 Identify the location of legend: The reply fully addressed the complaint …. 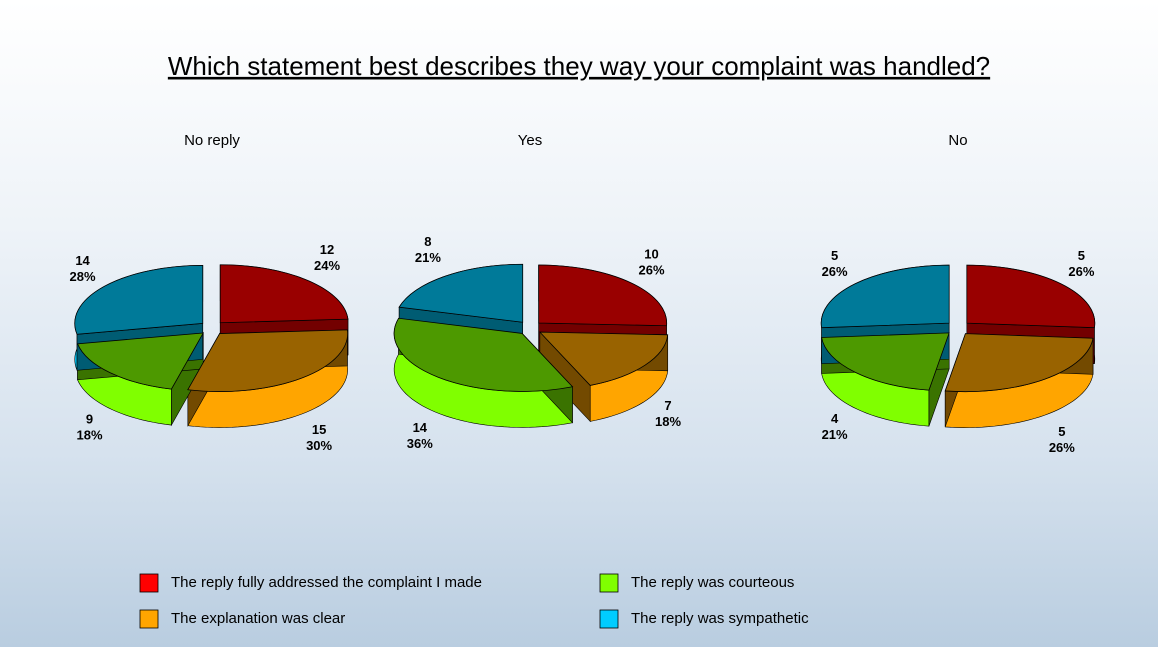
(474, 601).